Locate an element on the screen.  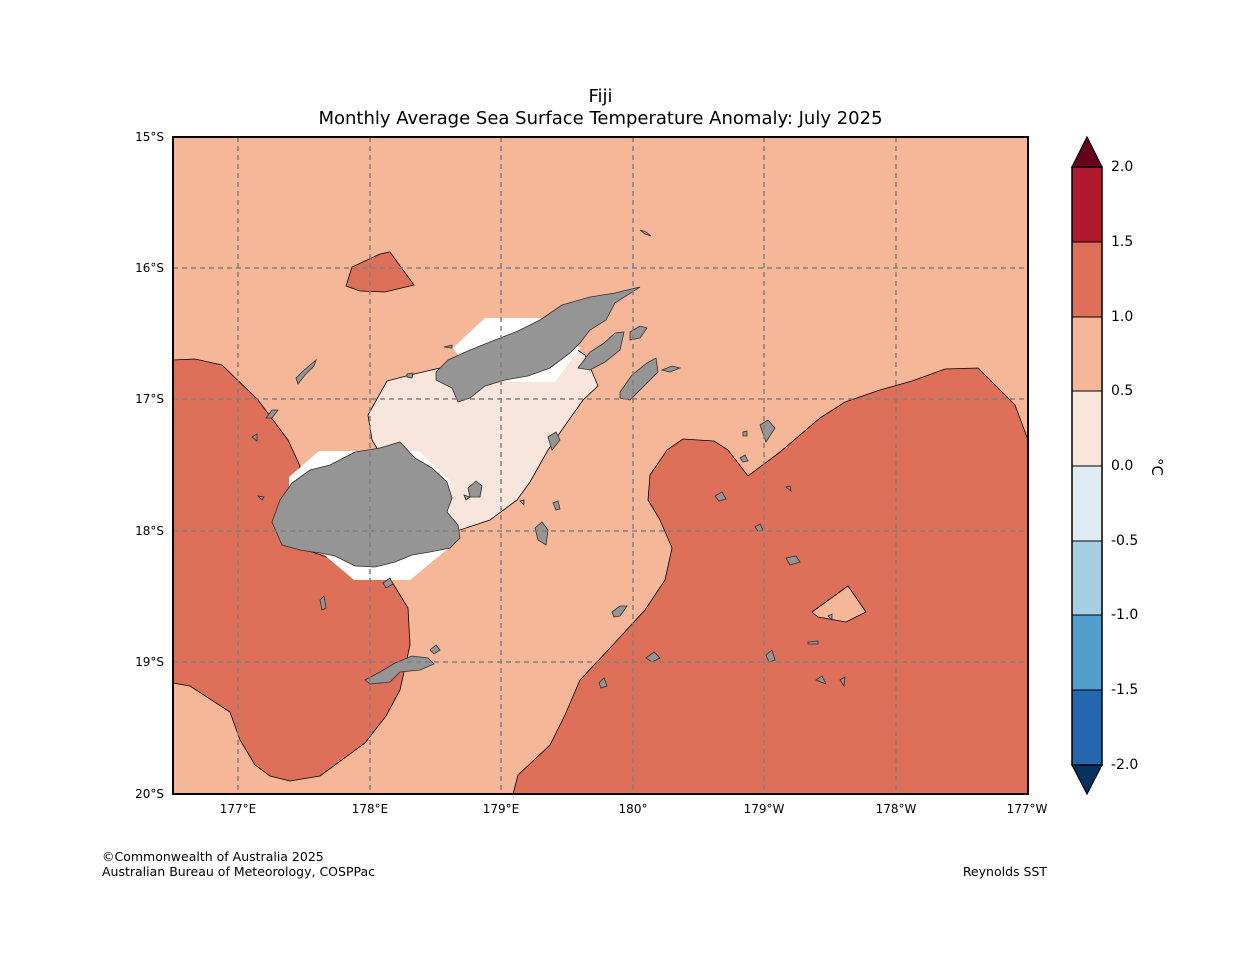
colorbar-frame is located at coordinates (1087, 466).